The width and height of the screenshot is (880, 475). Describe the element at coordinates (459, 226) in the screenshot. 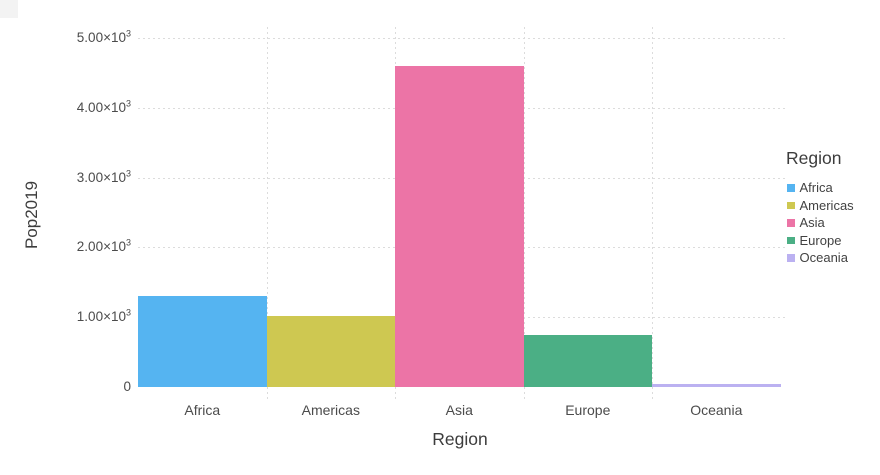

I see `bar-asia` at that location.